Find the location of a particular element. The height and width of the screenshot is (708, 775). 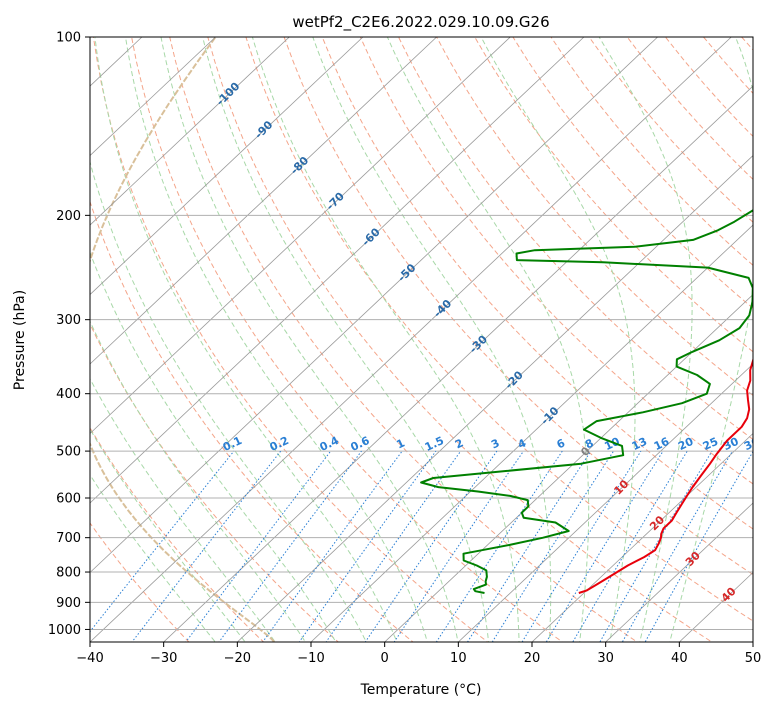

y-tick-label: 800 is located at coordinates (68, 573).